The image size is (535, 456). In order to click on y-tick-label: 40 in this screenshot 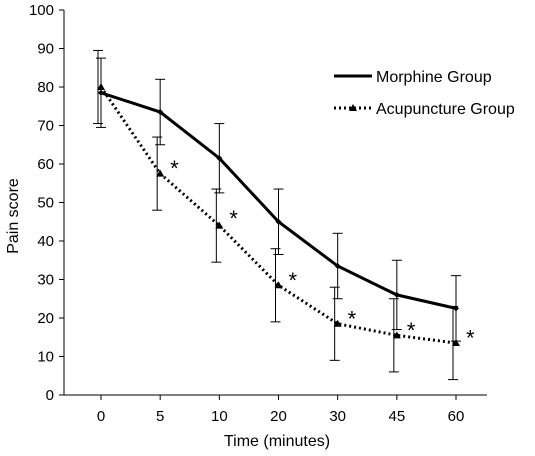, I will do `click(45, 241)`.